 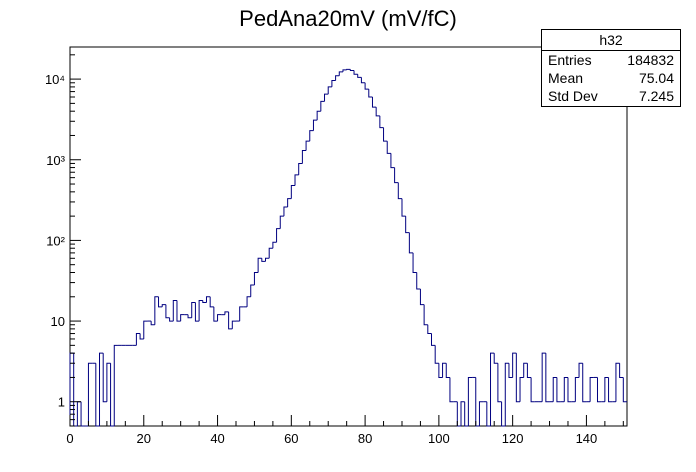 What do you see at coordinates (573, 96) in the screenshot?
I see `stats-label: Std Dev` at bounding box center [573, 96].